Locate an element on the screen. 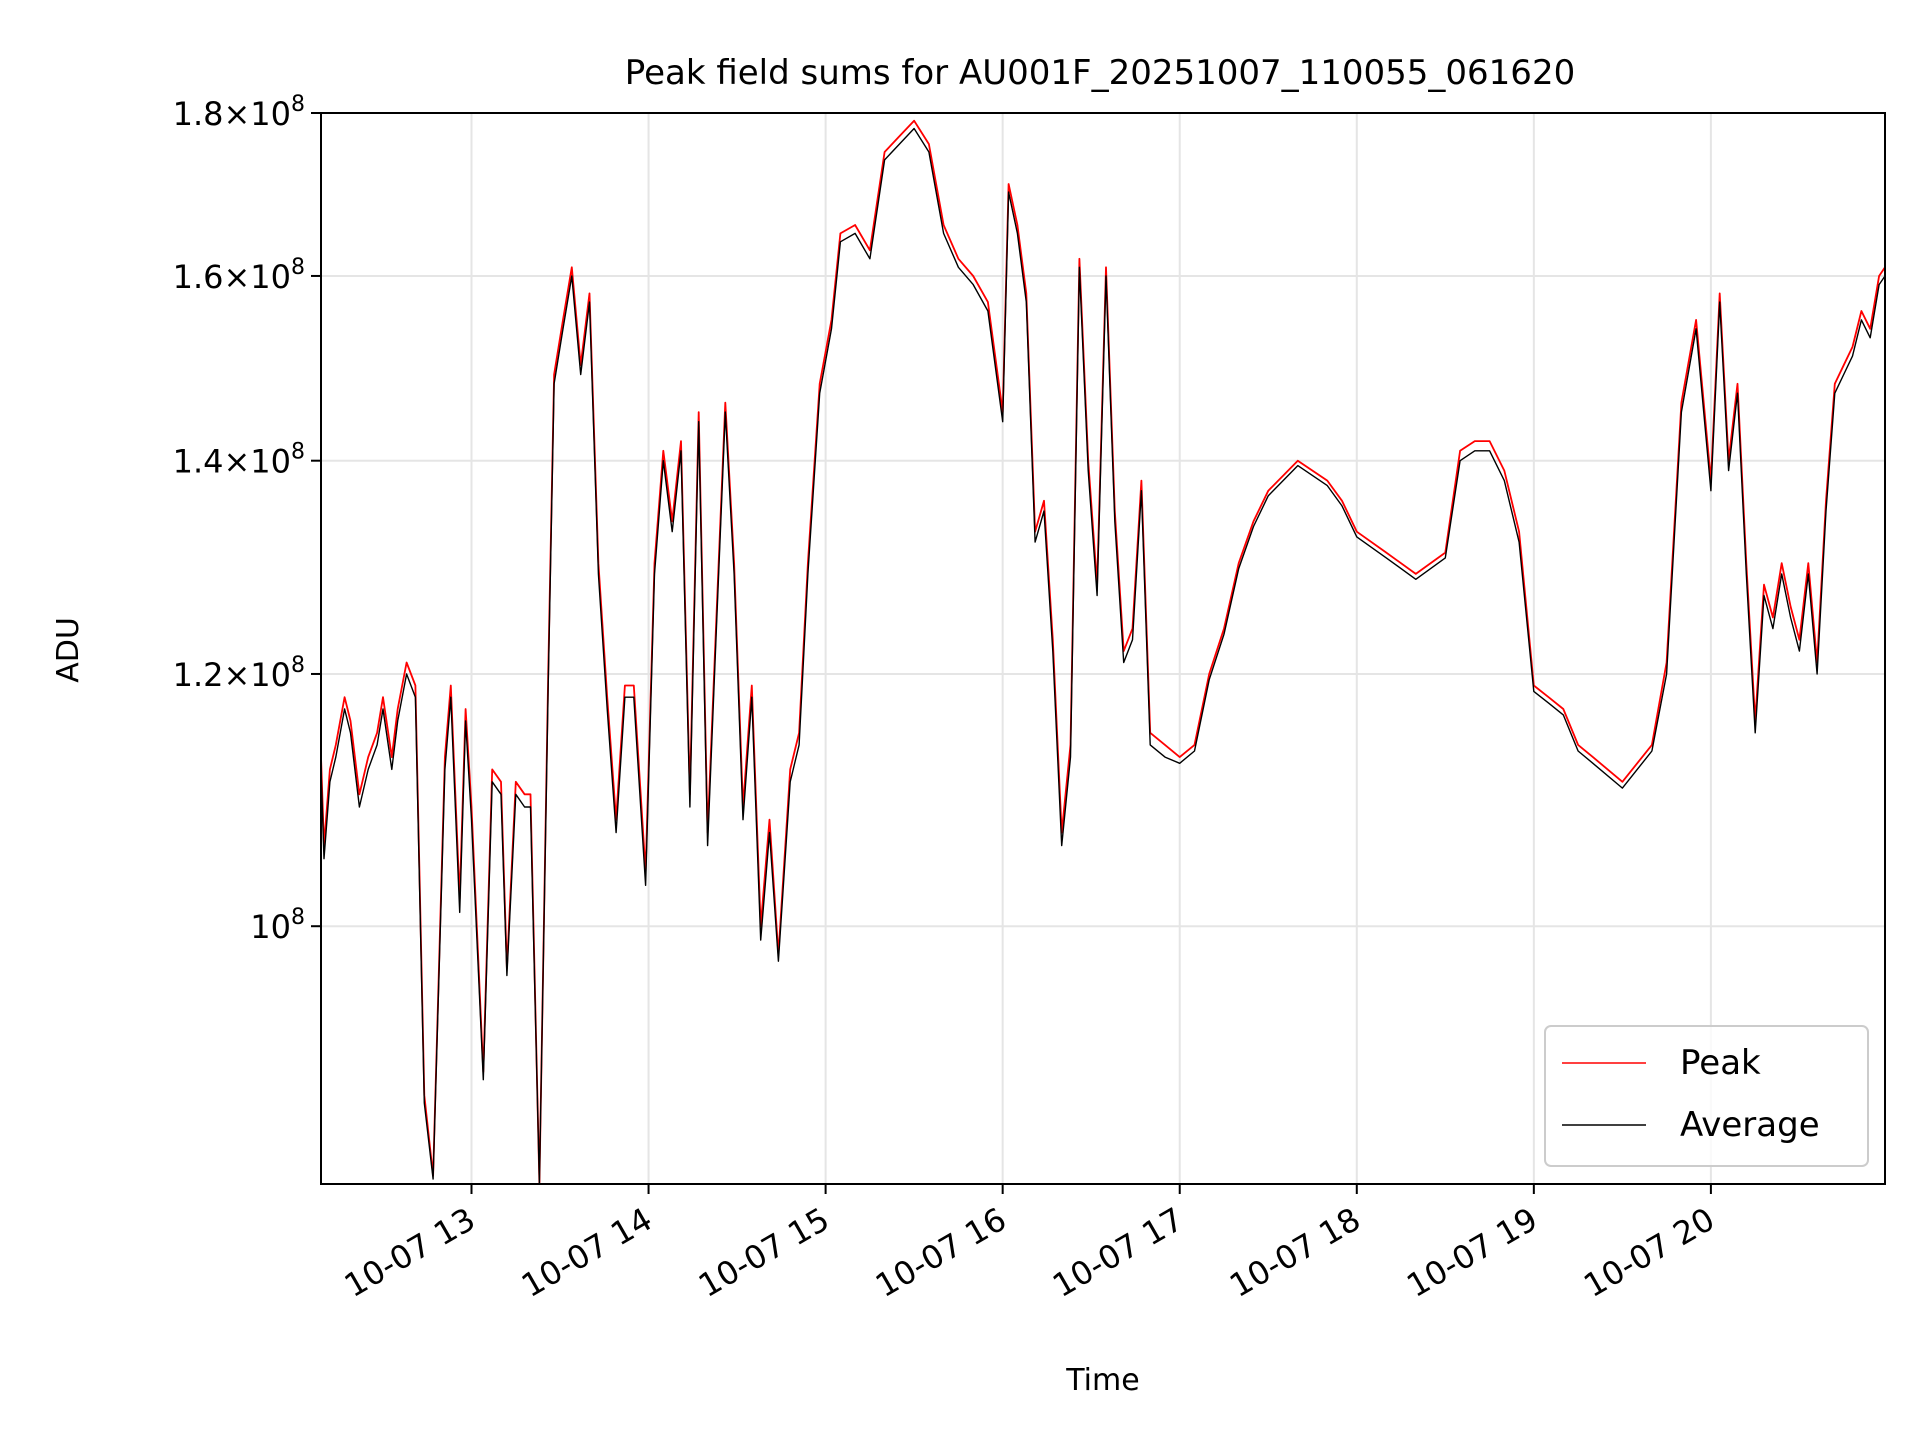  y-axis-label: ADU is located at coordinates (68, 650).